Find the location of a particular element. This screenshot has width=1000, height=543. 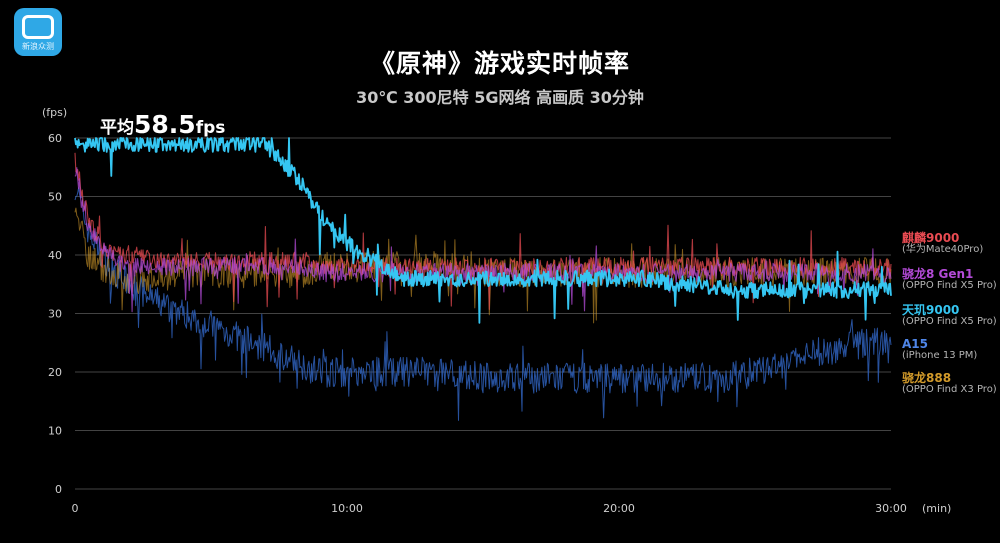

x-tick-1: 10:00 is located at coordinates (347, 508).